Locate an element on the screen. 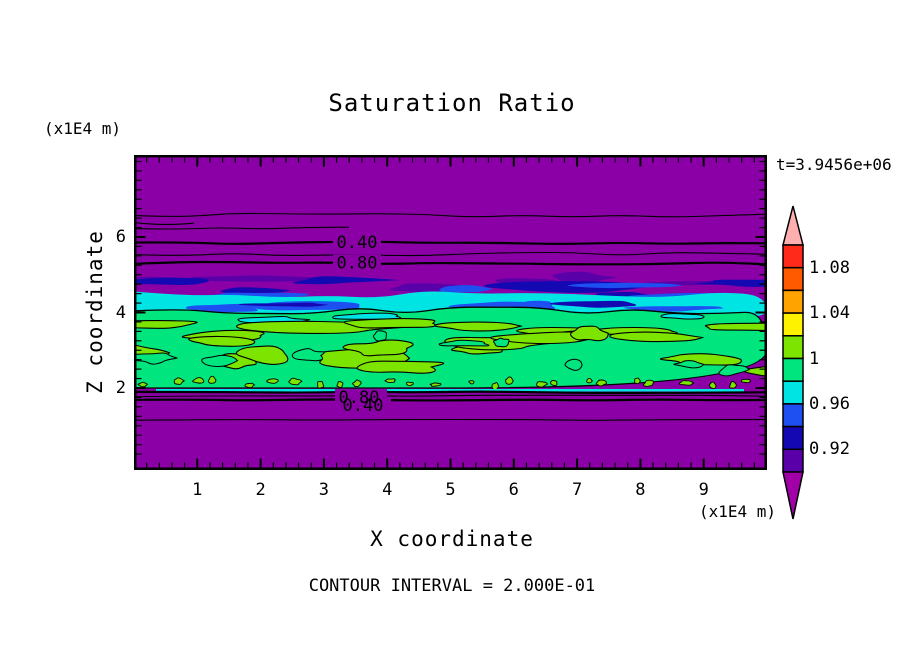 Image resolution: width=904 pixels, height=654 pixels. cyan-strip is located at coordinates (450, 390).